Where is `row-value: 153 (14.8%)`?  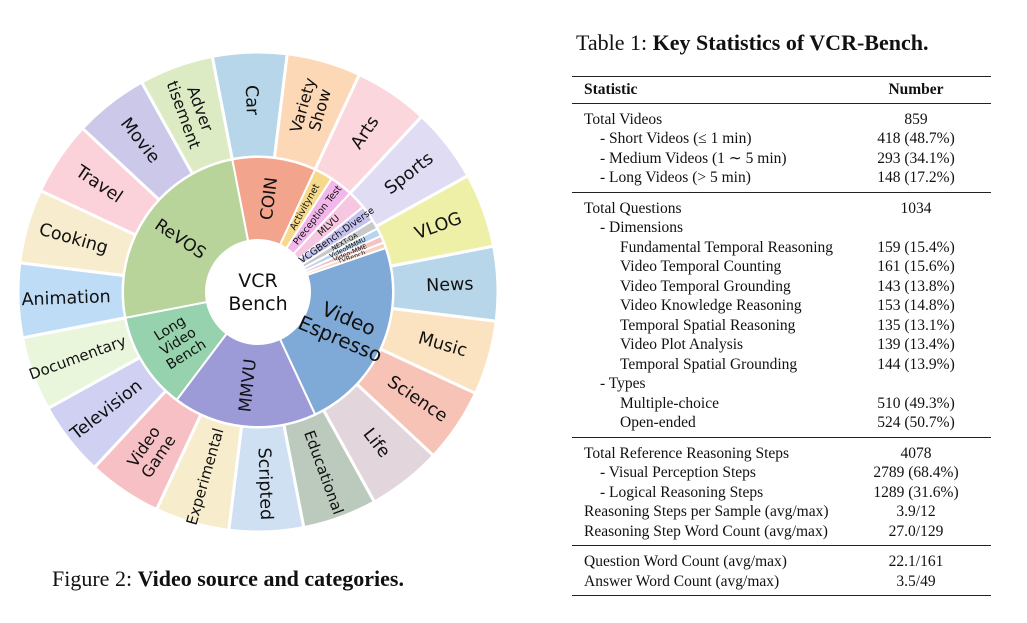
row-value: 153 (14.8%) is located at coordinates (916, 305).